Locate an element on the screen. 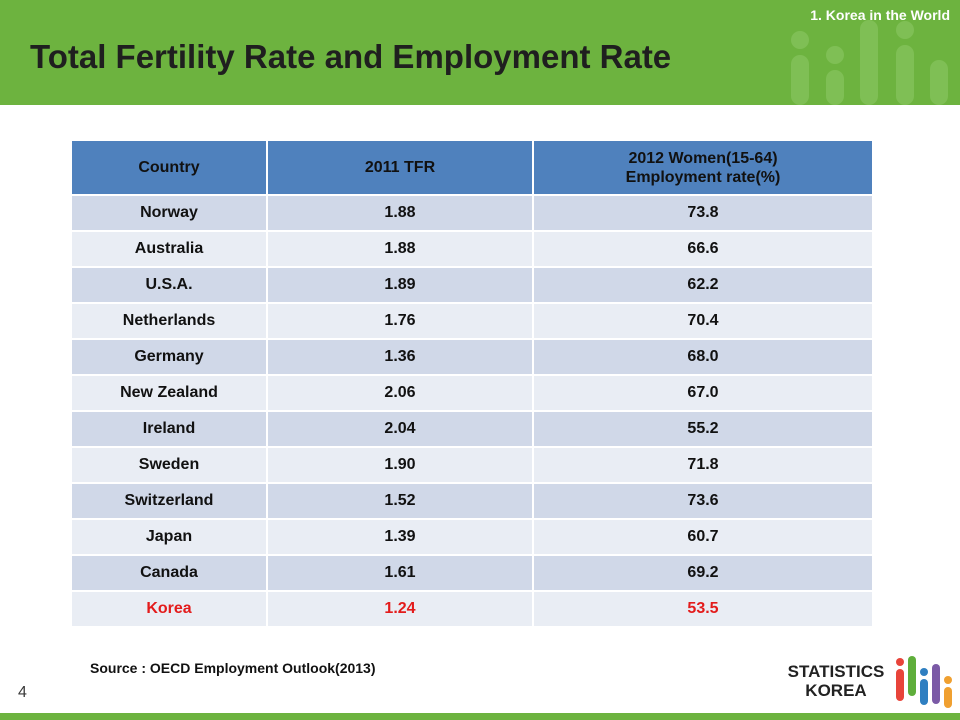  logo-line-2: KOREA is located at coordinates (836, 690).